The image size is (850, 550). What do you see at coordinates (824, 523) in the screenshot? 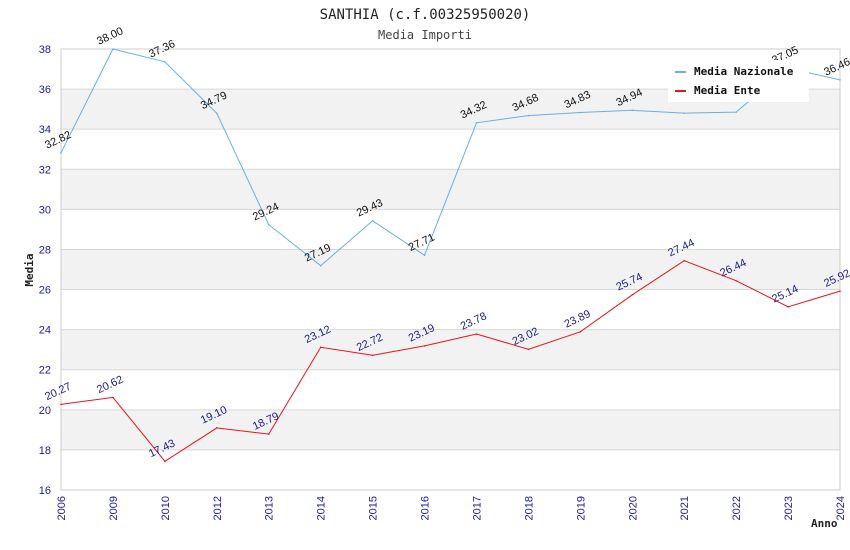
I see `x-axis-label: Anno` at bounding box center [824, 523].